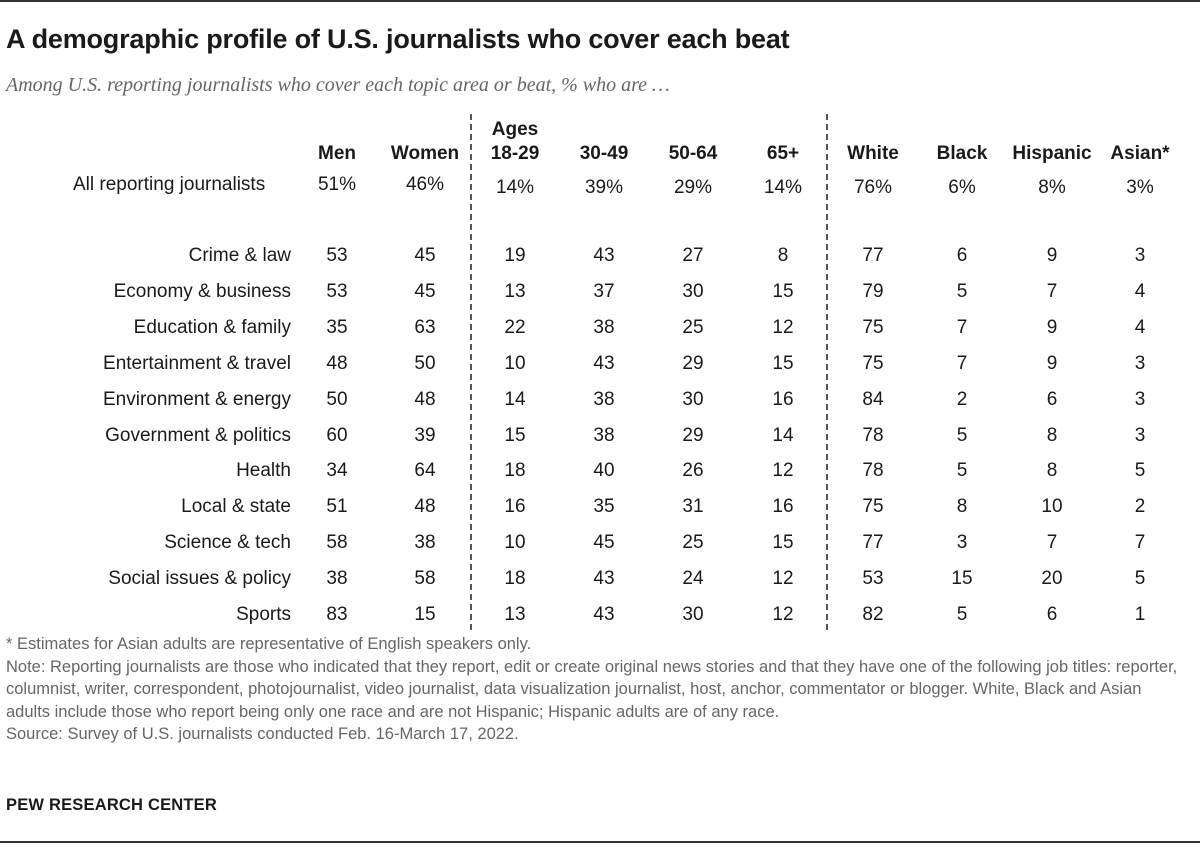 The image size is (1200, 849). Describe the element at coordinates (1140, 153) in the screenshot. I see `column-header: Asian*` at that location.